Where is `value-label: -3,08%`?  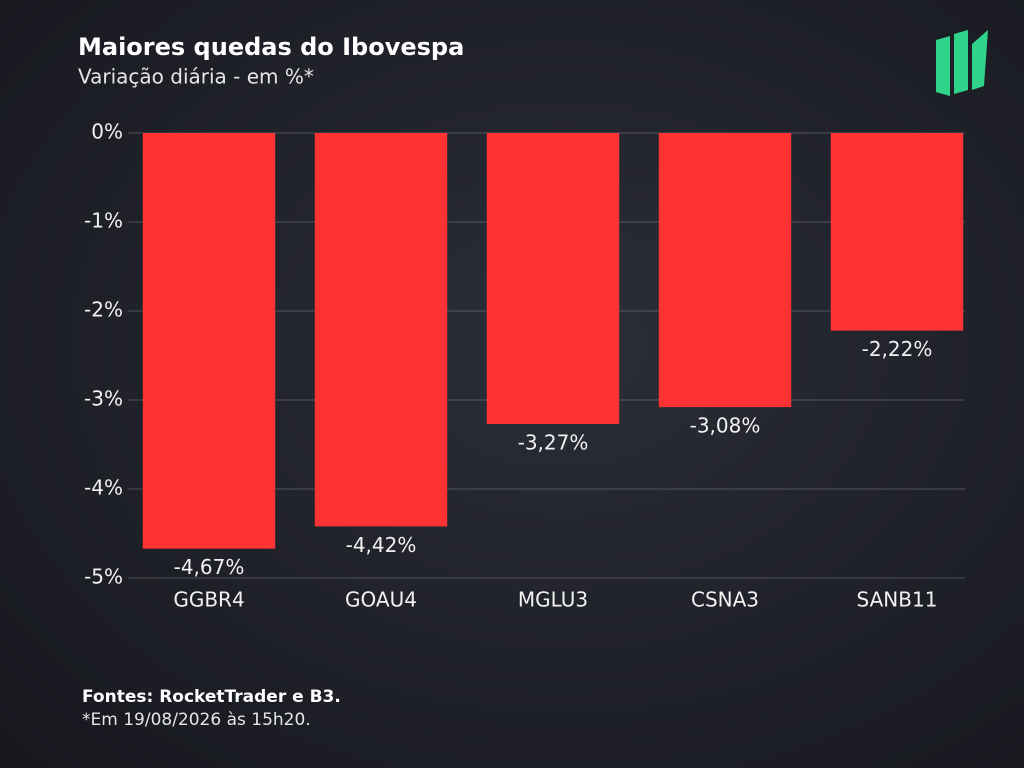
value-label: -3,08% is located at coordinates (725, 426).